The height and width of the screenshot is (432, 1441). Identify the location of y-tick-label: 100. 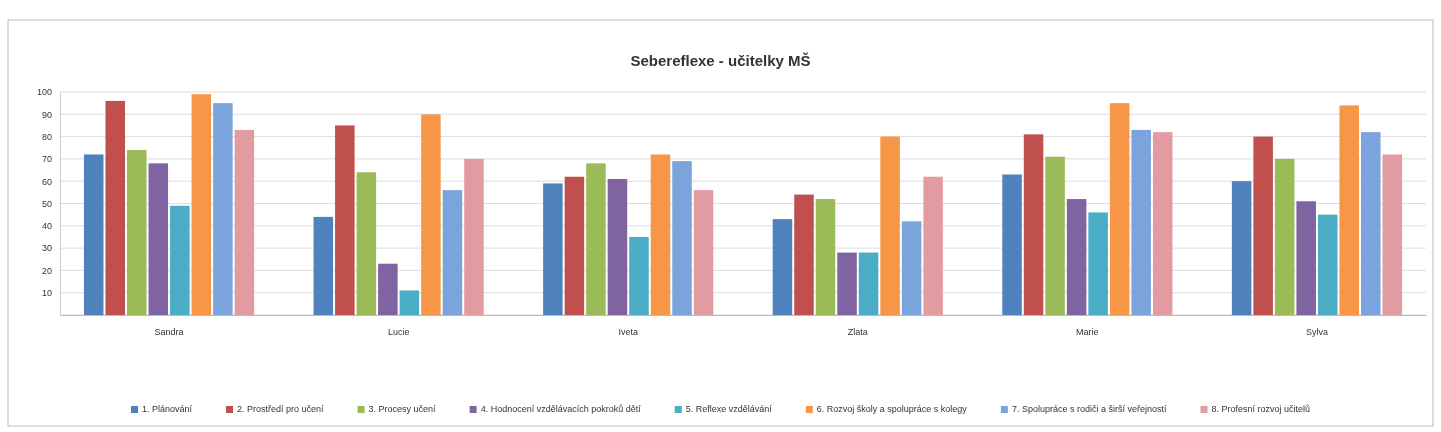
(44, 92).